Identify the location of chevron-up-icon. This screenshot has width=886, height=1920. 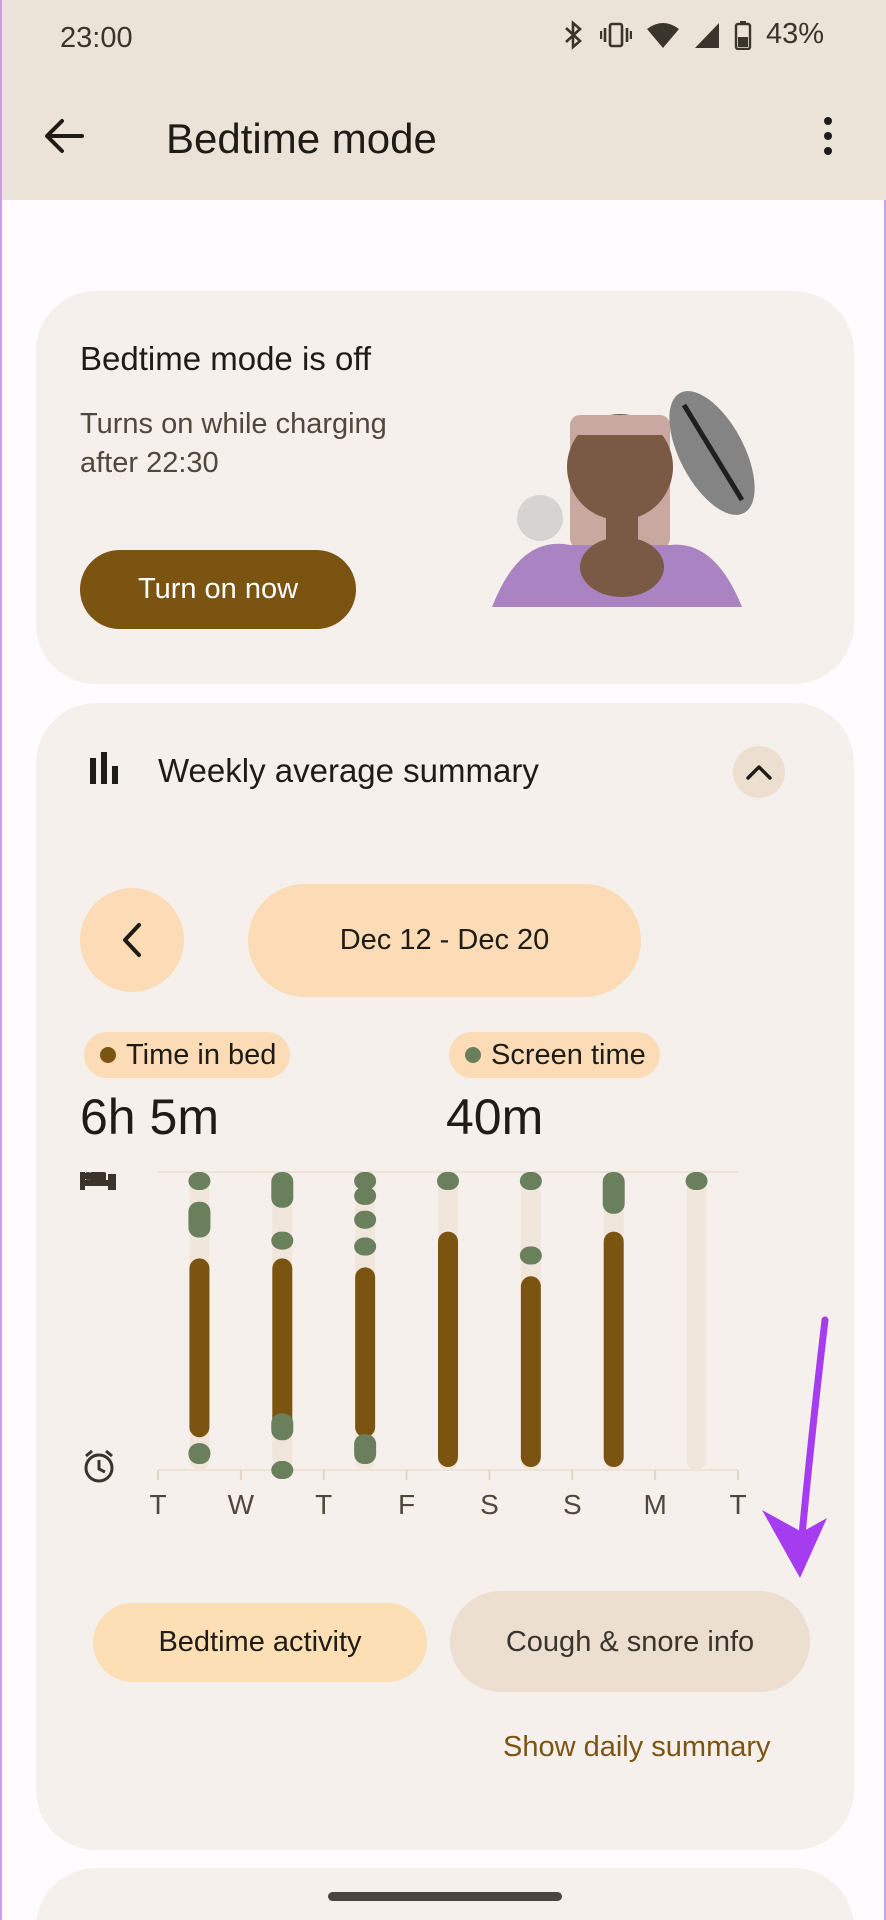
(759, 772).